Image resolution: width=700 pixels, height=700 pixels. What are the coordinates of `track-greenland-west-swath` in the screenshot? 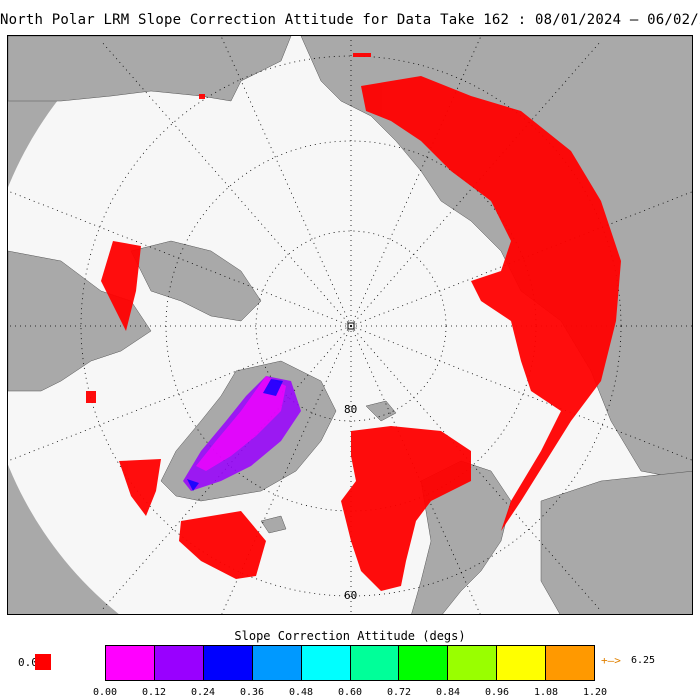 It's located at (140, 487).